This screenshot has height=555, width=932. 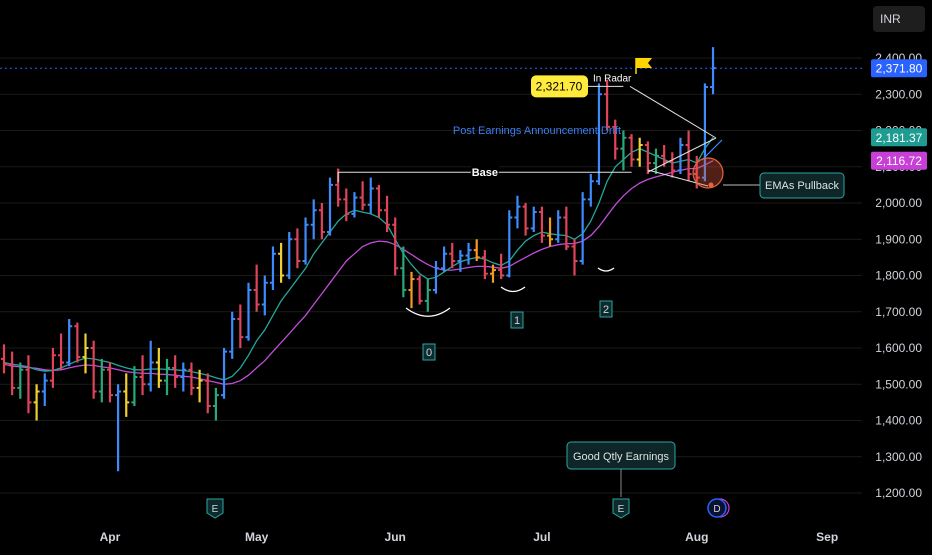 I want to click on base-label: Base, so click(x=485, y=173).